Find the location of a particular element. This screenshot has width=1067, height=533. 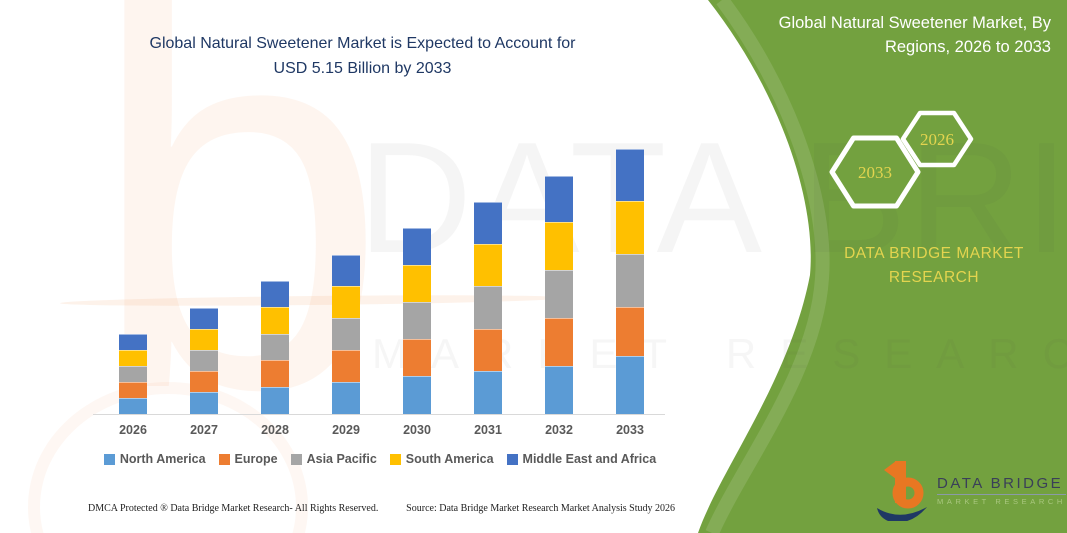

company-logo-text: DATA BRIDGE MARKET RESEARCH is located at coordinates (1001, 490).